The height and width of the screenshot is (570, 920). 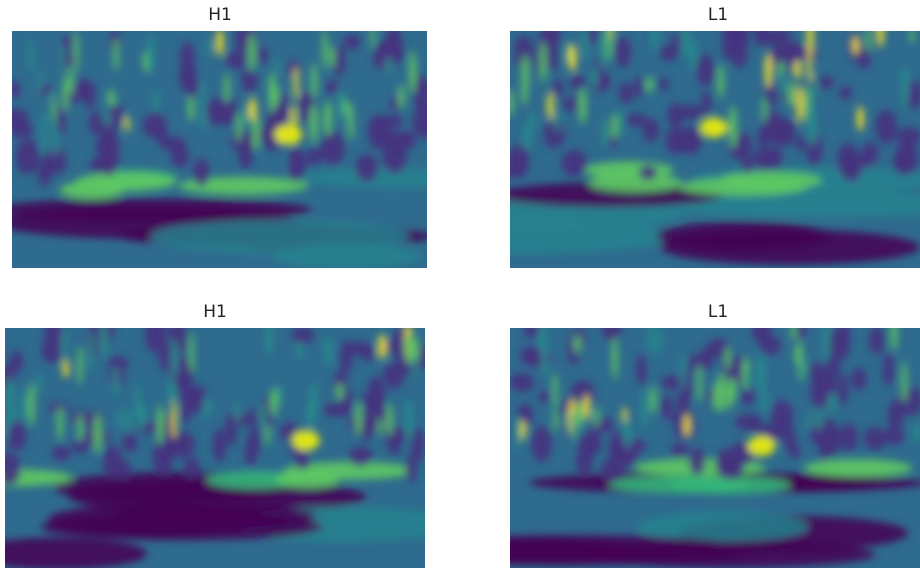 I want to click on panel-title: H1, so click(x=220, y=15).